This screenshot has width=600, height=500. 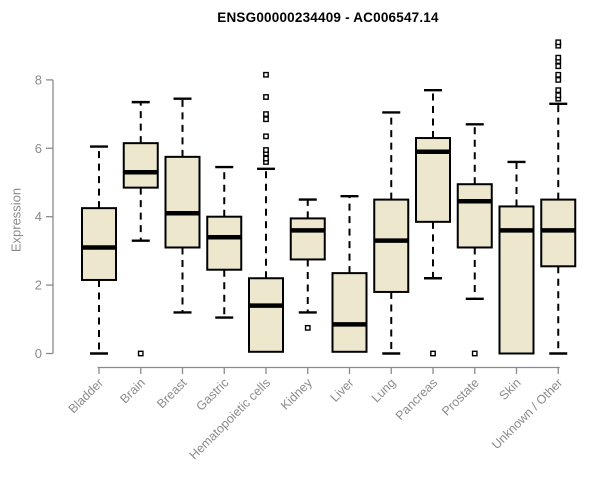 What do you see at coordinates (140, 228) in the screenshot?
I see `boxplot-brain` at bounding box center [140, 228].